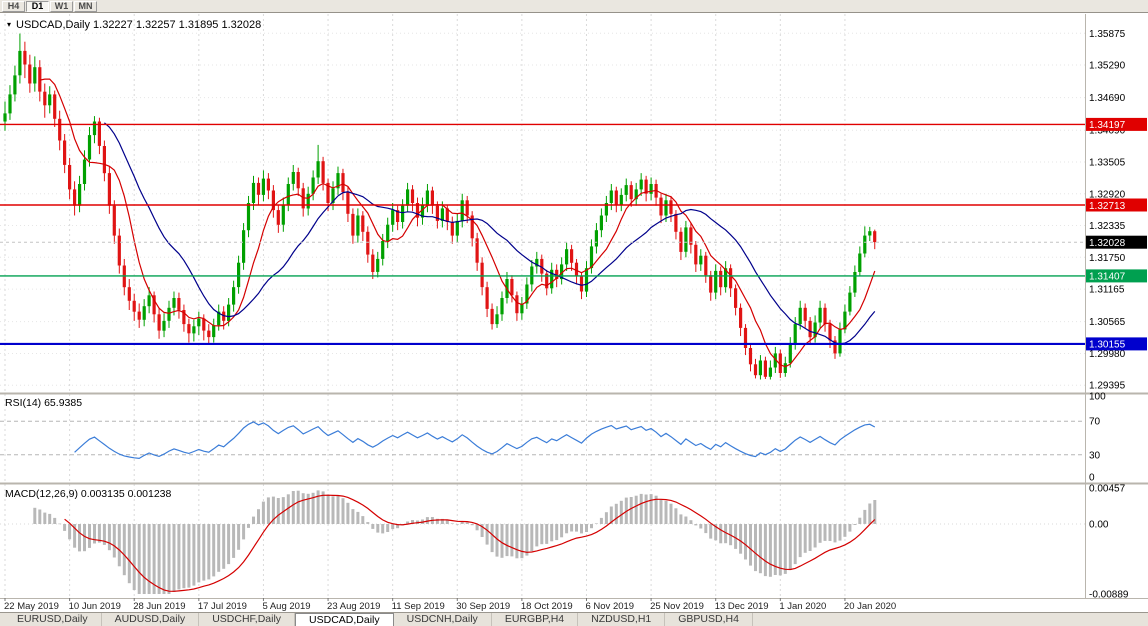  I want to click on svg-text: 5 Aug 2019, so click(286, 606).